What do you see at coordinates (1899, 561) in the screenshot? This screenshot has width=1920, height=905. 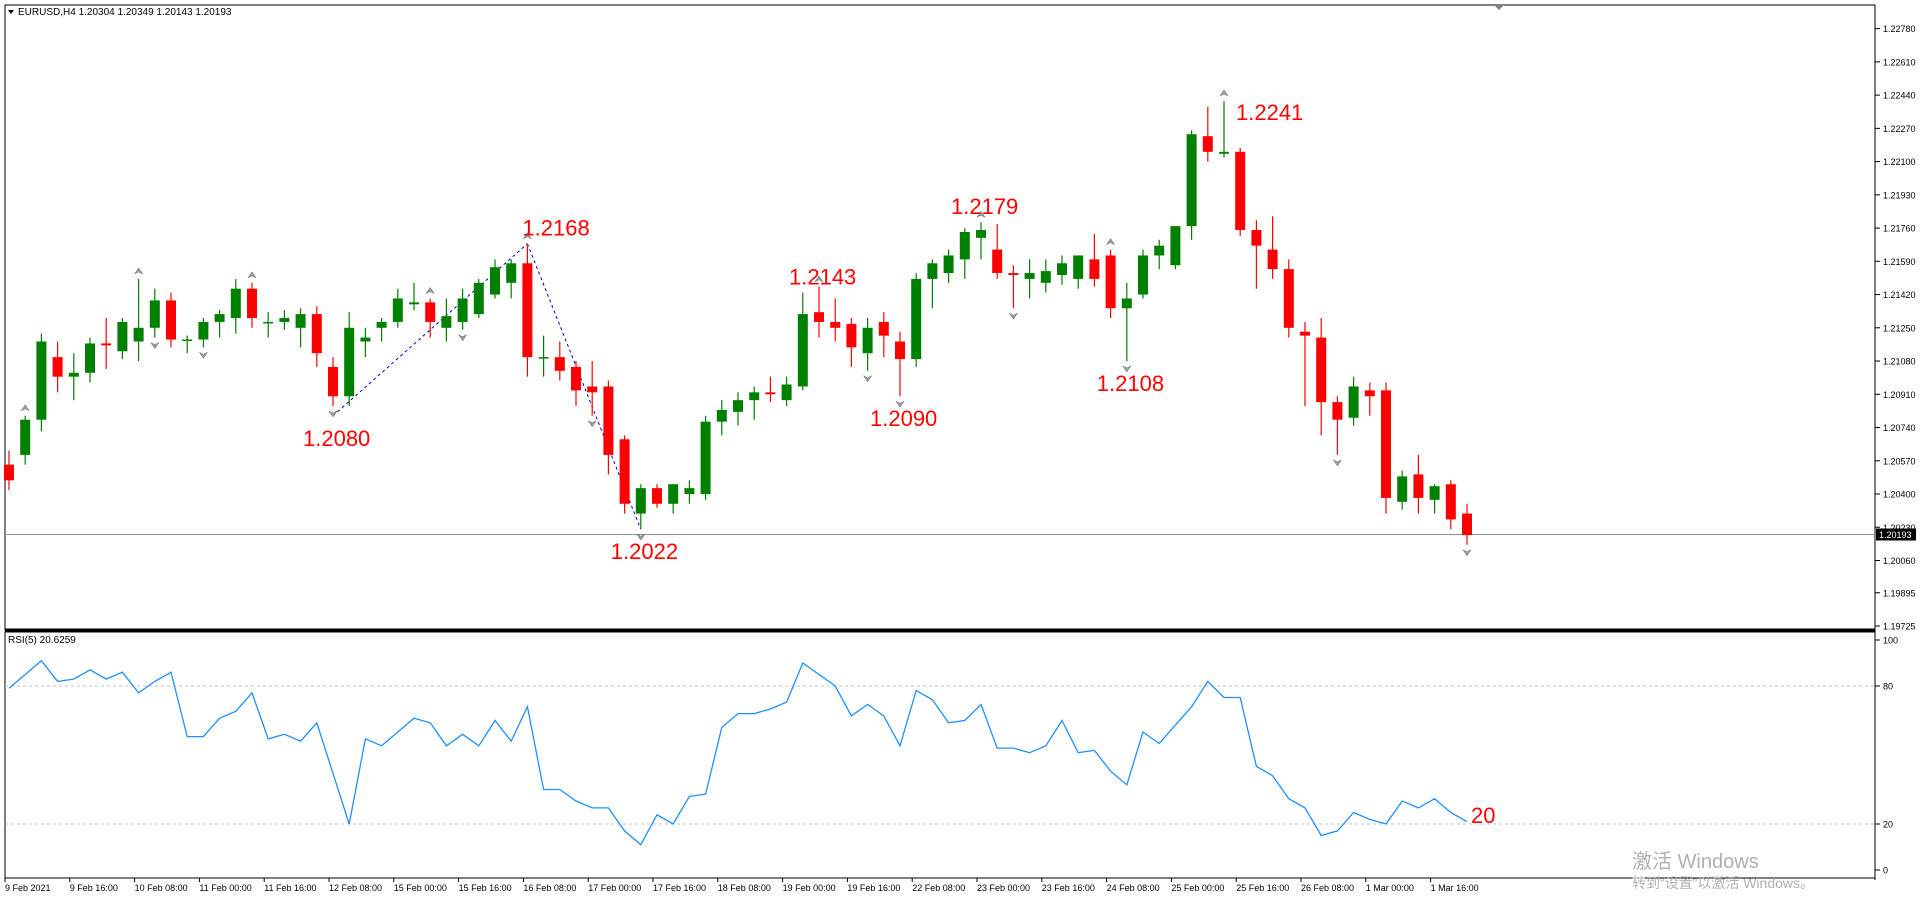 I see `price-tick-label: 1.20060` at bounding box center [1899, 561].